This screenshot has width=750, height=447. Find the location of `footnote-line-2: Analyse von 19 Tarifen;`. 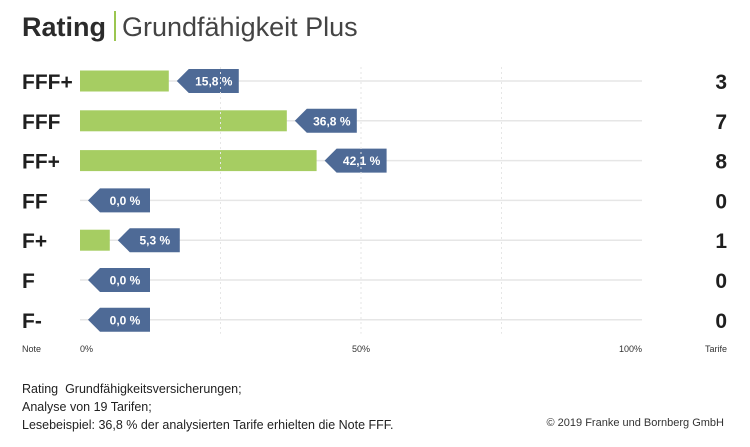

footnote-line-2: Analyse von 19 Tarifen; is located at coordinates (87, 407).